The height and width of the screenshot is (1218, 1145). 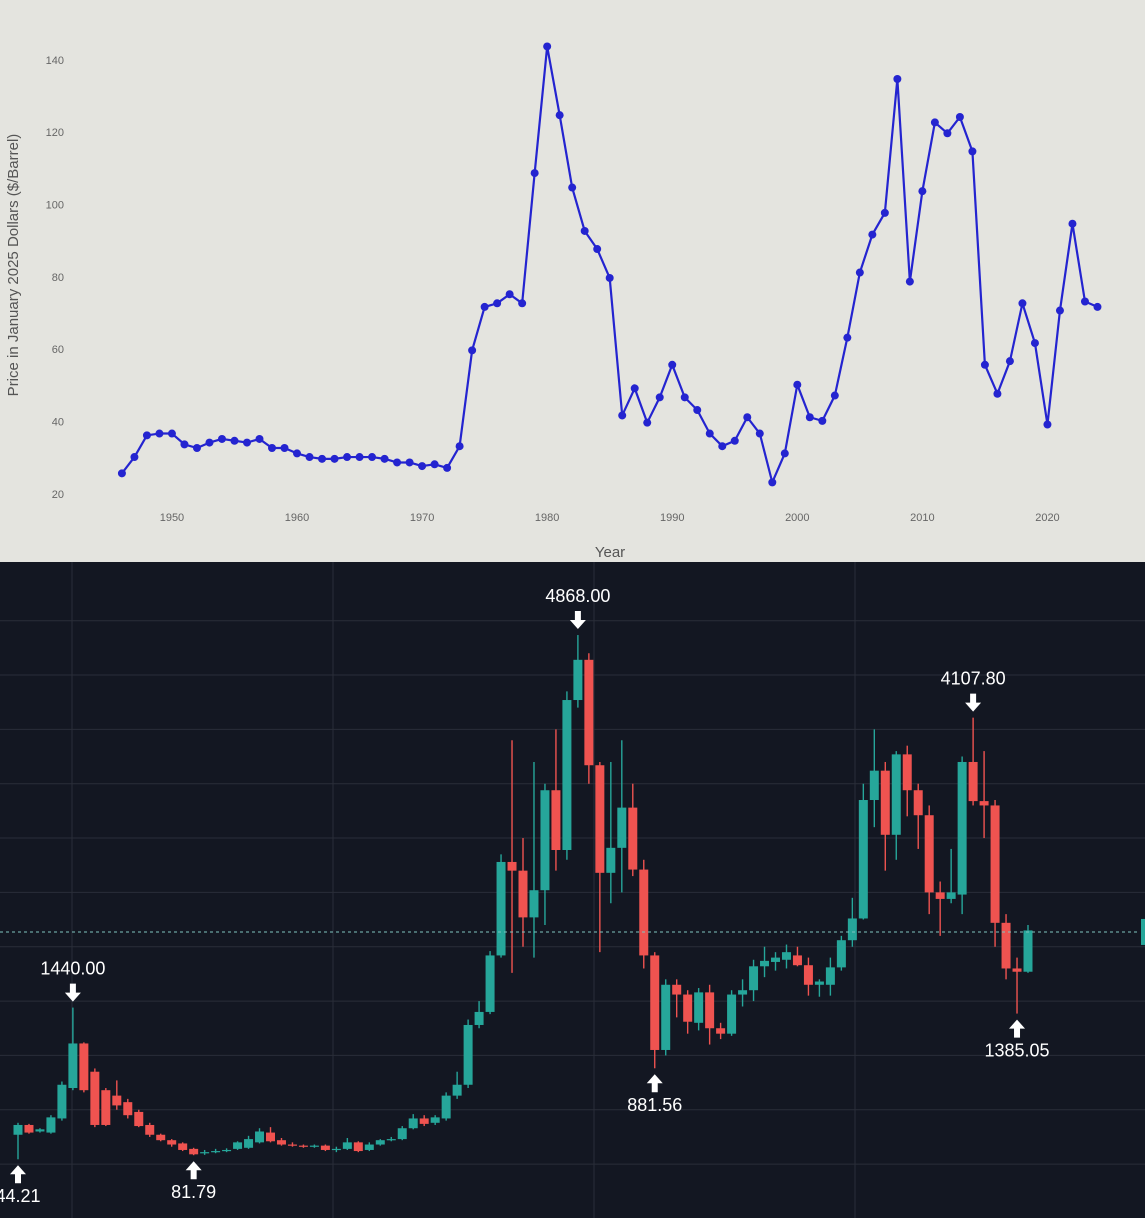 What do you see at coordinates (1143, 931) in the screenshot?
I see `last-price-marker` at bounding box center [1143, 931].